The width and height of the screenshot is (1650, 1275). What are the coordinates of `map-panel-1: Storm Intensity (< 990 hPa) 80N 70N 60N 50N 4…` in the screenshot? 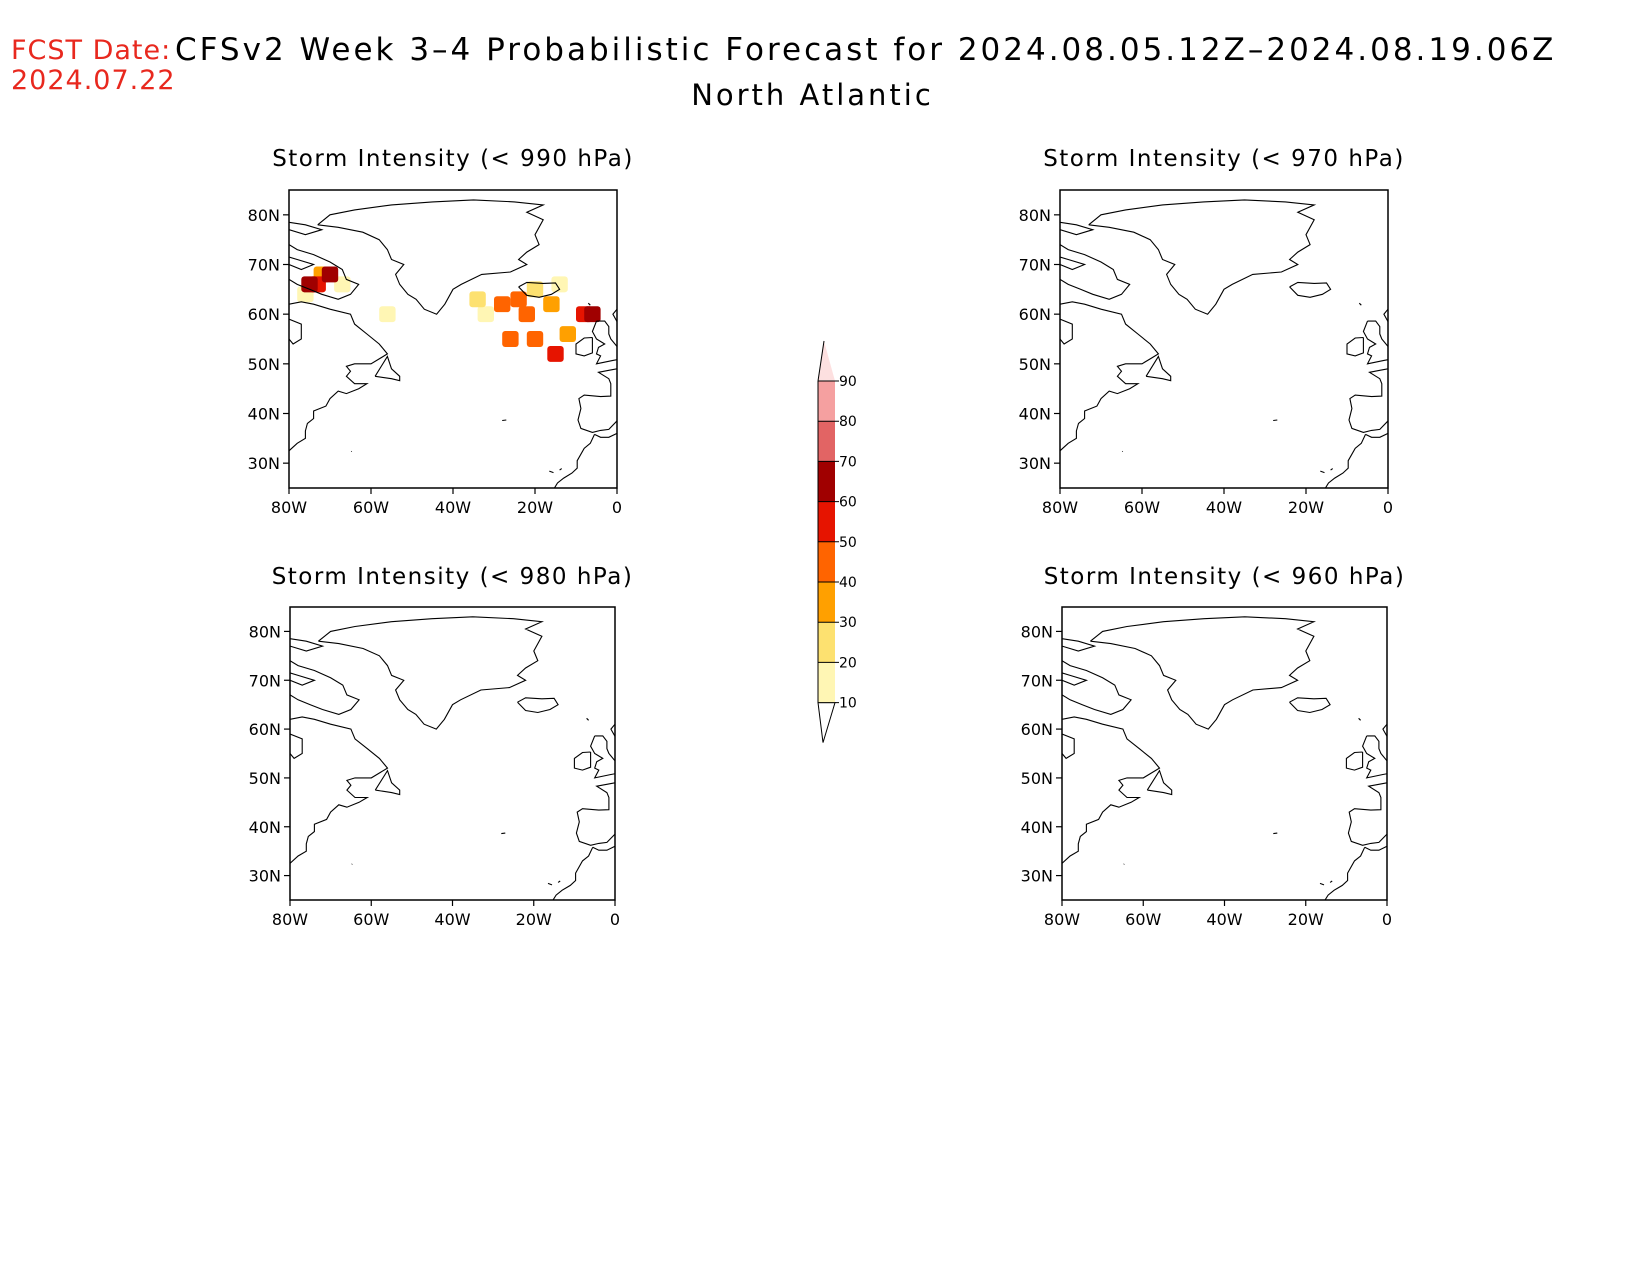 It's located at (440, 331).